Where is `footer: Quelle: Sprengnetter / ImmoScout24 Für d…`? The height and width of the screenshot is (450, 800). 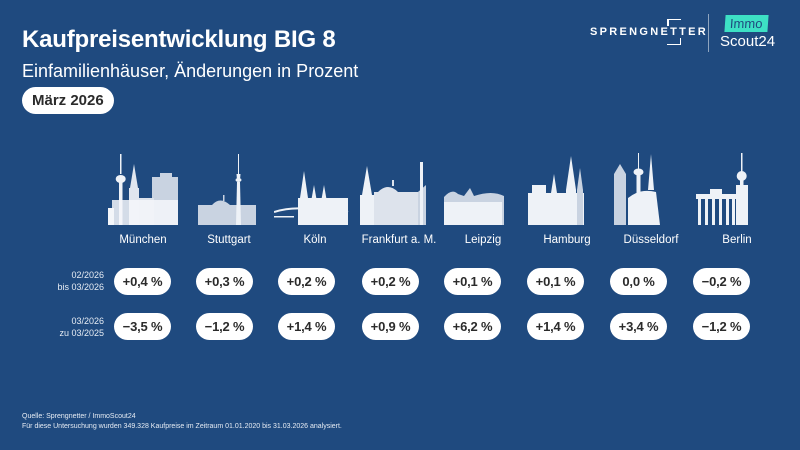
footer: Quelle: Sprengnetter / ImmoScout24 Für d… is located at coordinates (182, 422).